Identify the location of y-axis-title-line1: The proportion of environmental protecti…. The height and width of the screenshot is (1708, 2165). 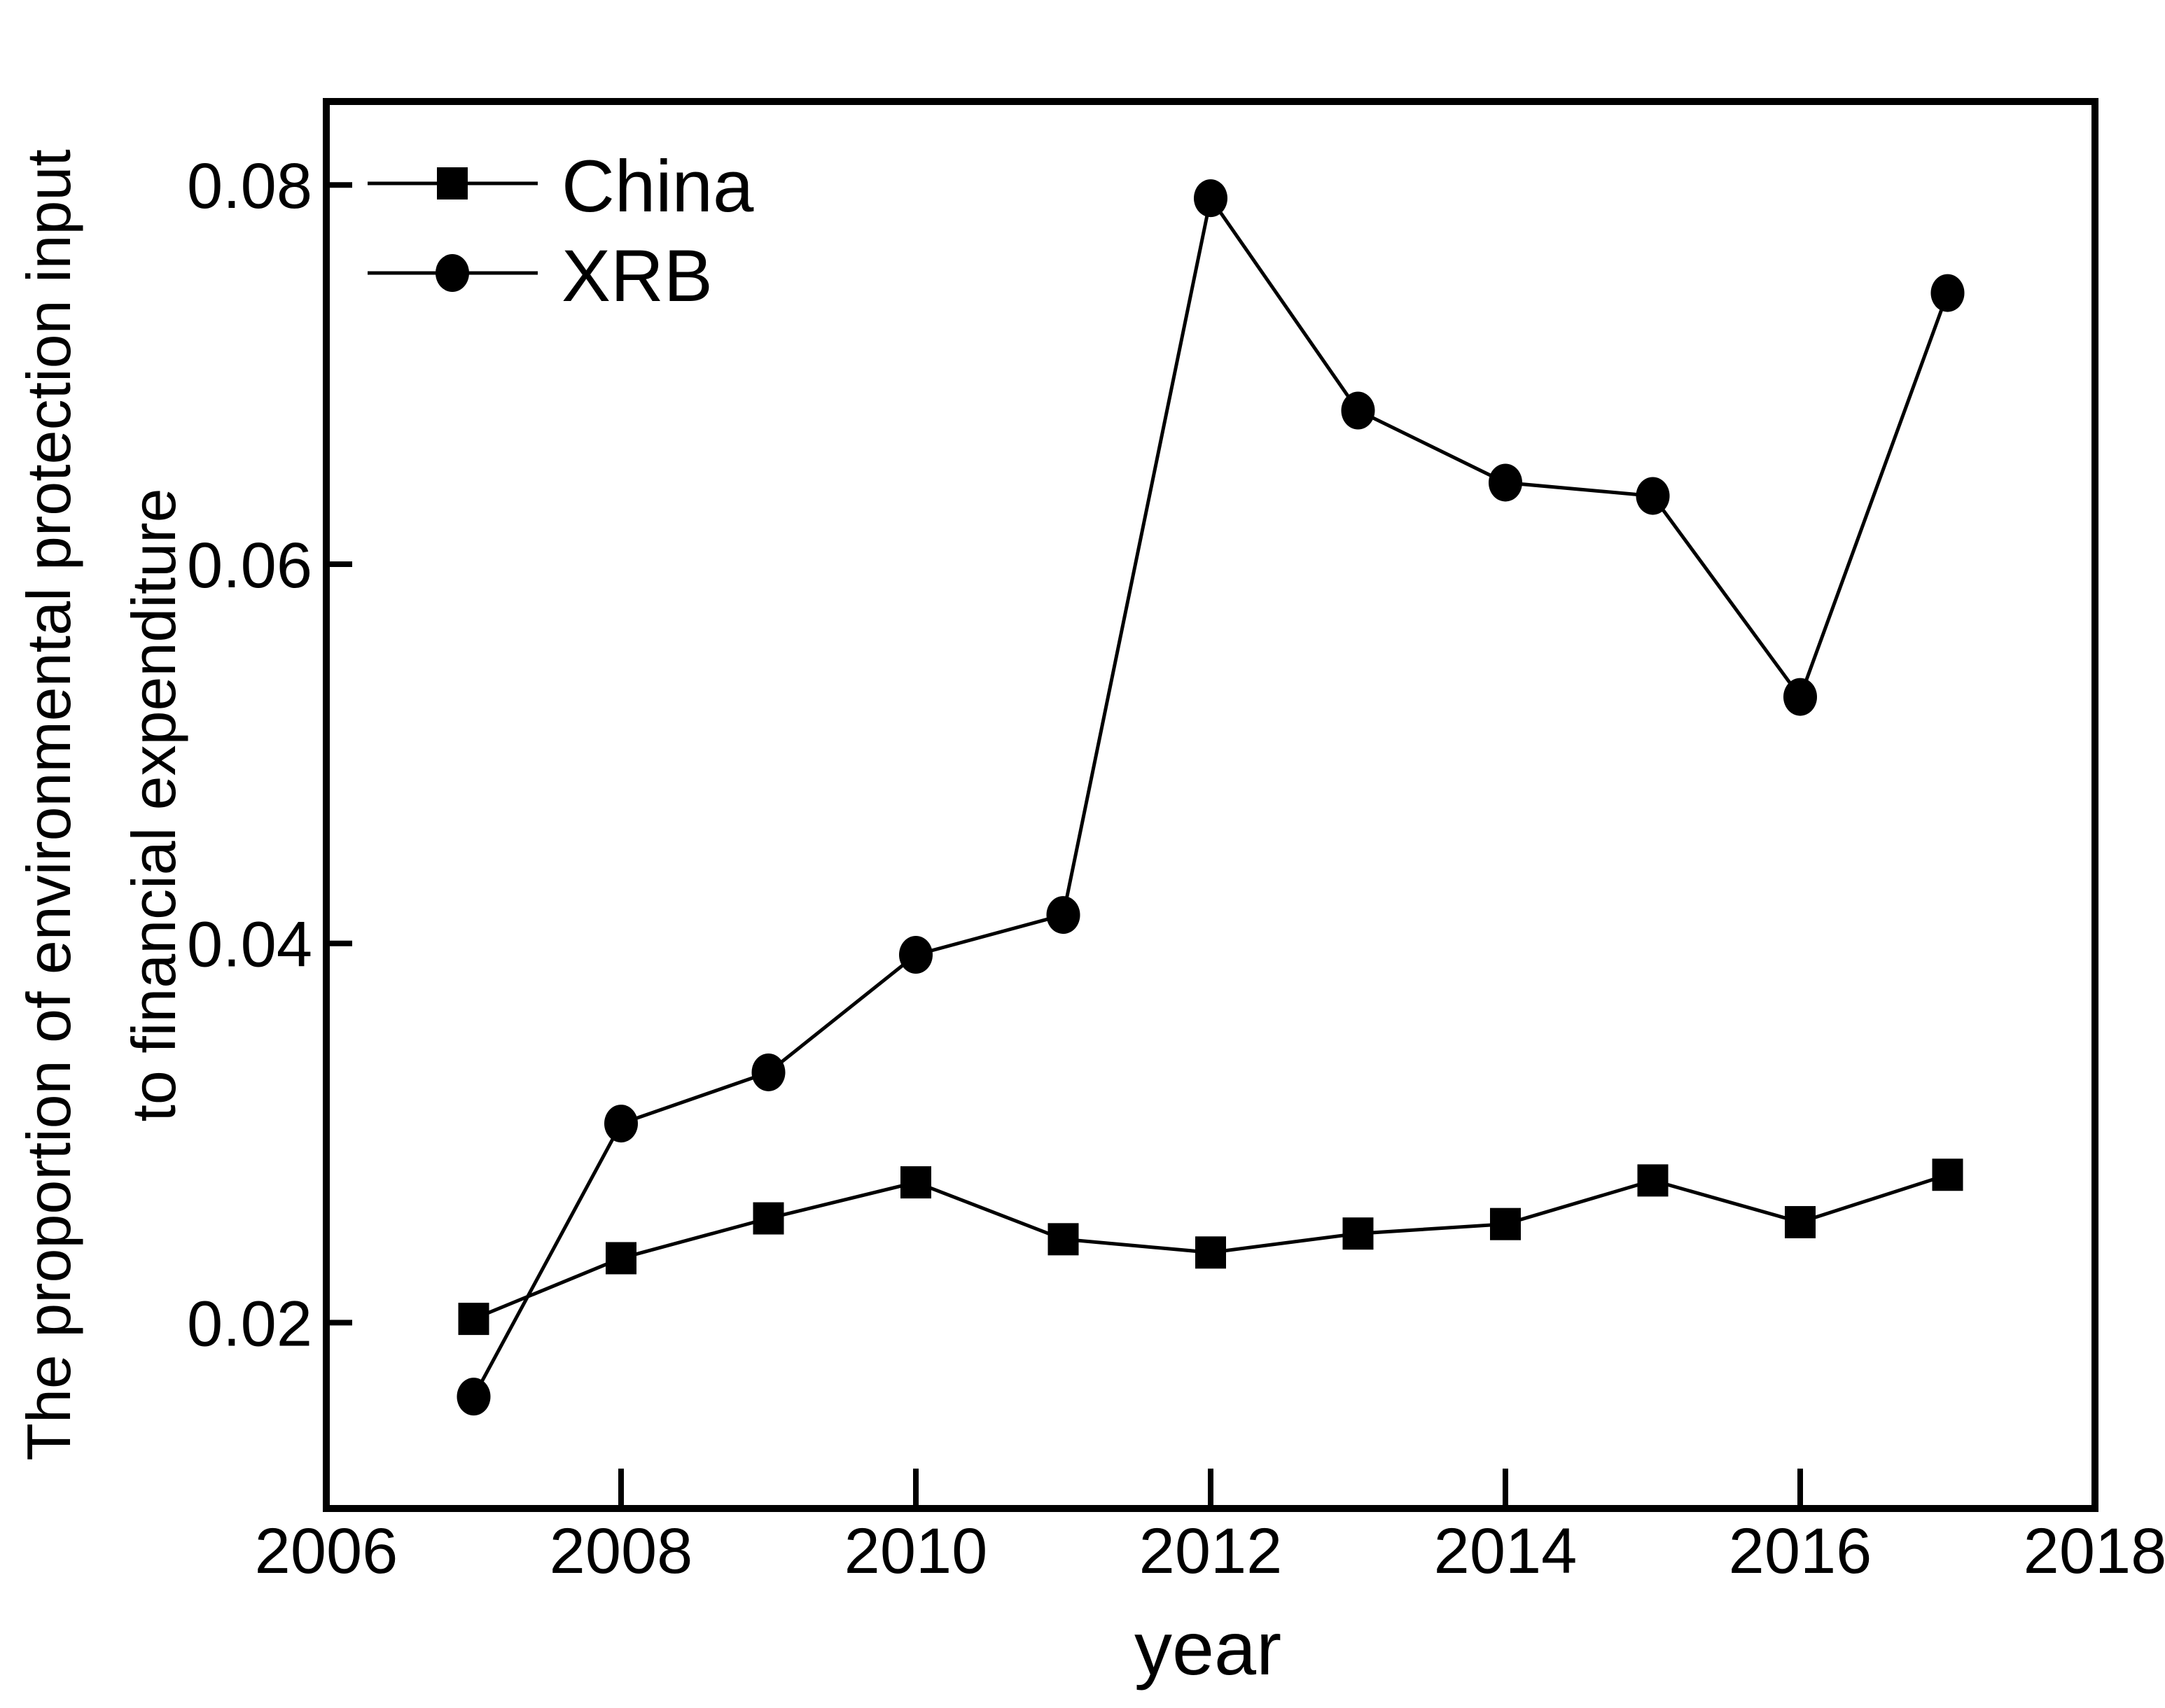
(49, 805).